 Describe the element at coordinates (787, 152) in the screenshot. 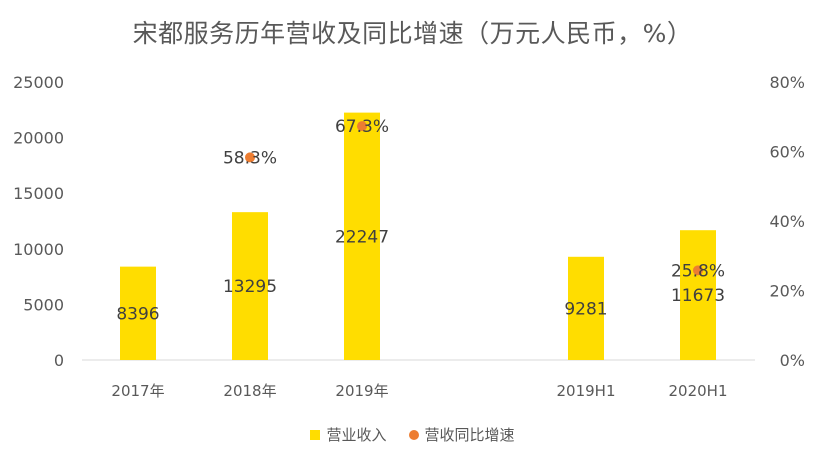

I see `y-right-tick-label: 60%` at that location.